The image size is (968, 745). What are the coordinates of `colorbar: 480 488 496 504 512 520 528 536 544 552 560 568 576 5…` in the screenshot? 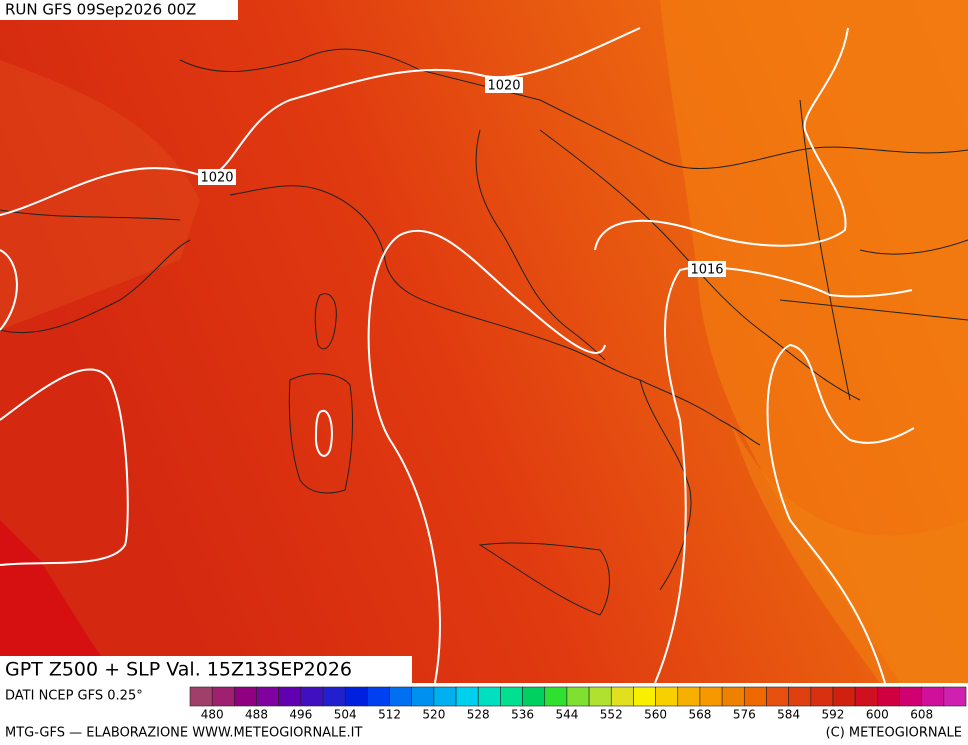 It's located at (578, 704).